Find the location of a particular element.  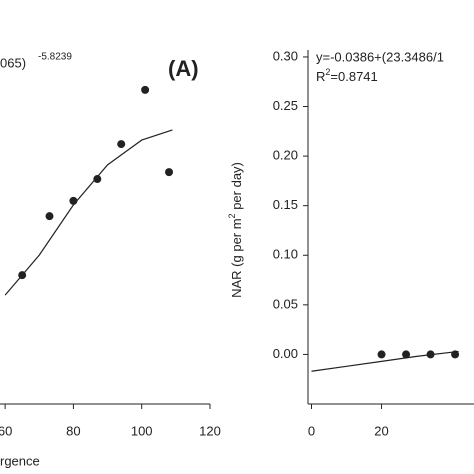

x-tick-label: 120 is located at coordinates (210, 430).